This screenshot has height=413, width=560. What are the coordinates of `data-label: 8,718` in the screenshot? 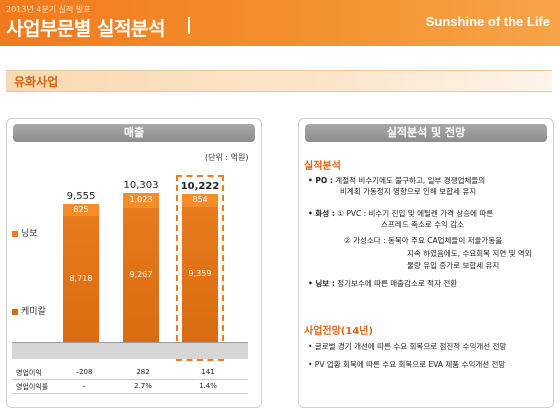 It's located at (81, 278).